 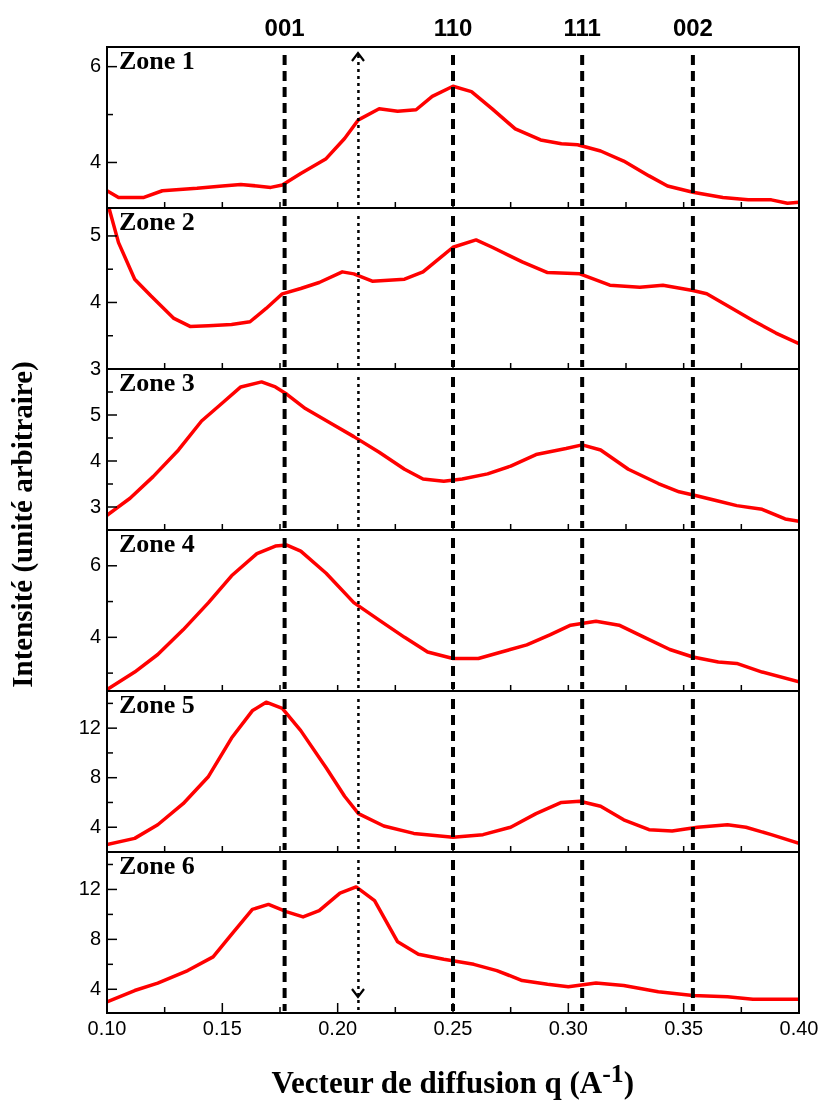 I want to click on x-axis-title: Vecteur de diffusion q (A$^{-1}$), so click(x=453, y=1080).